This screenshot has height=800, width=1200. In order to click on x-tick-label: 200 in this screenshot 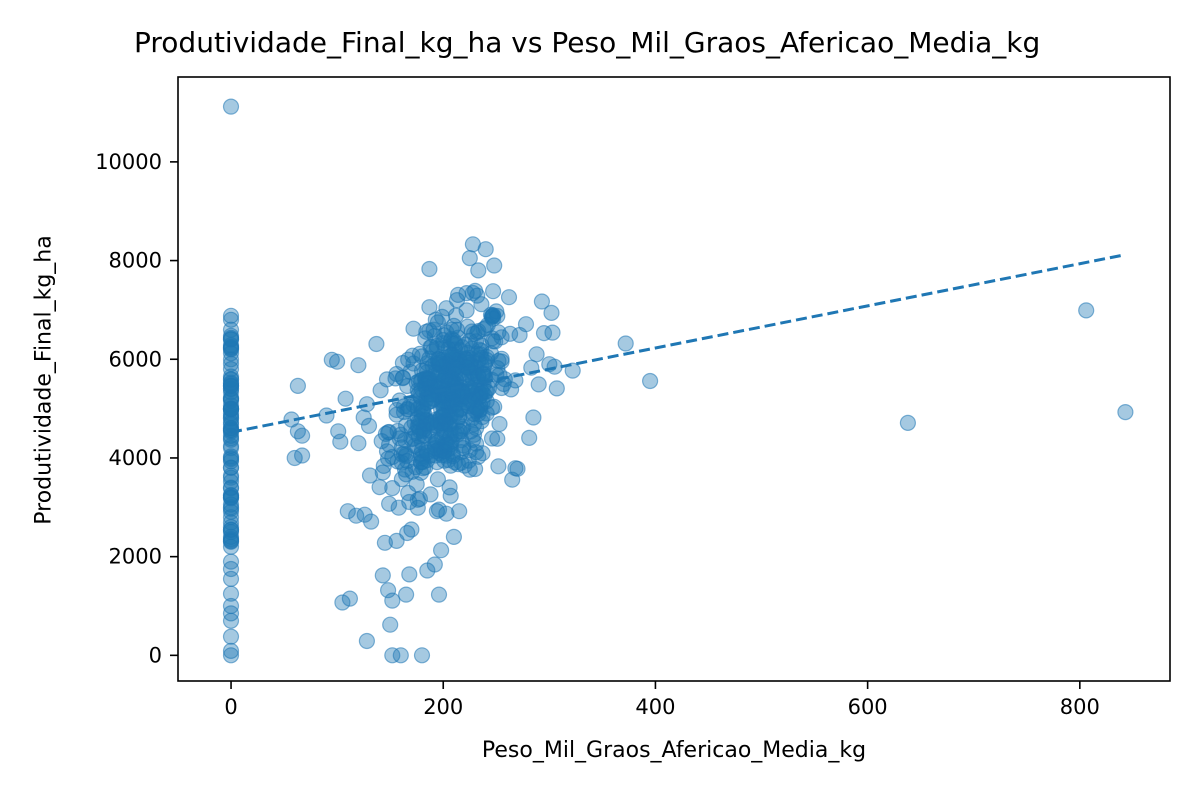, I will do `click(443, 707)`.